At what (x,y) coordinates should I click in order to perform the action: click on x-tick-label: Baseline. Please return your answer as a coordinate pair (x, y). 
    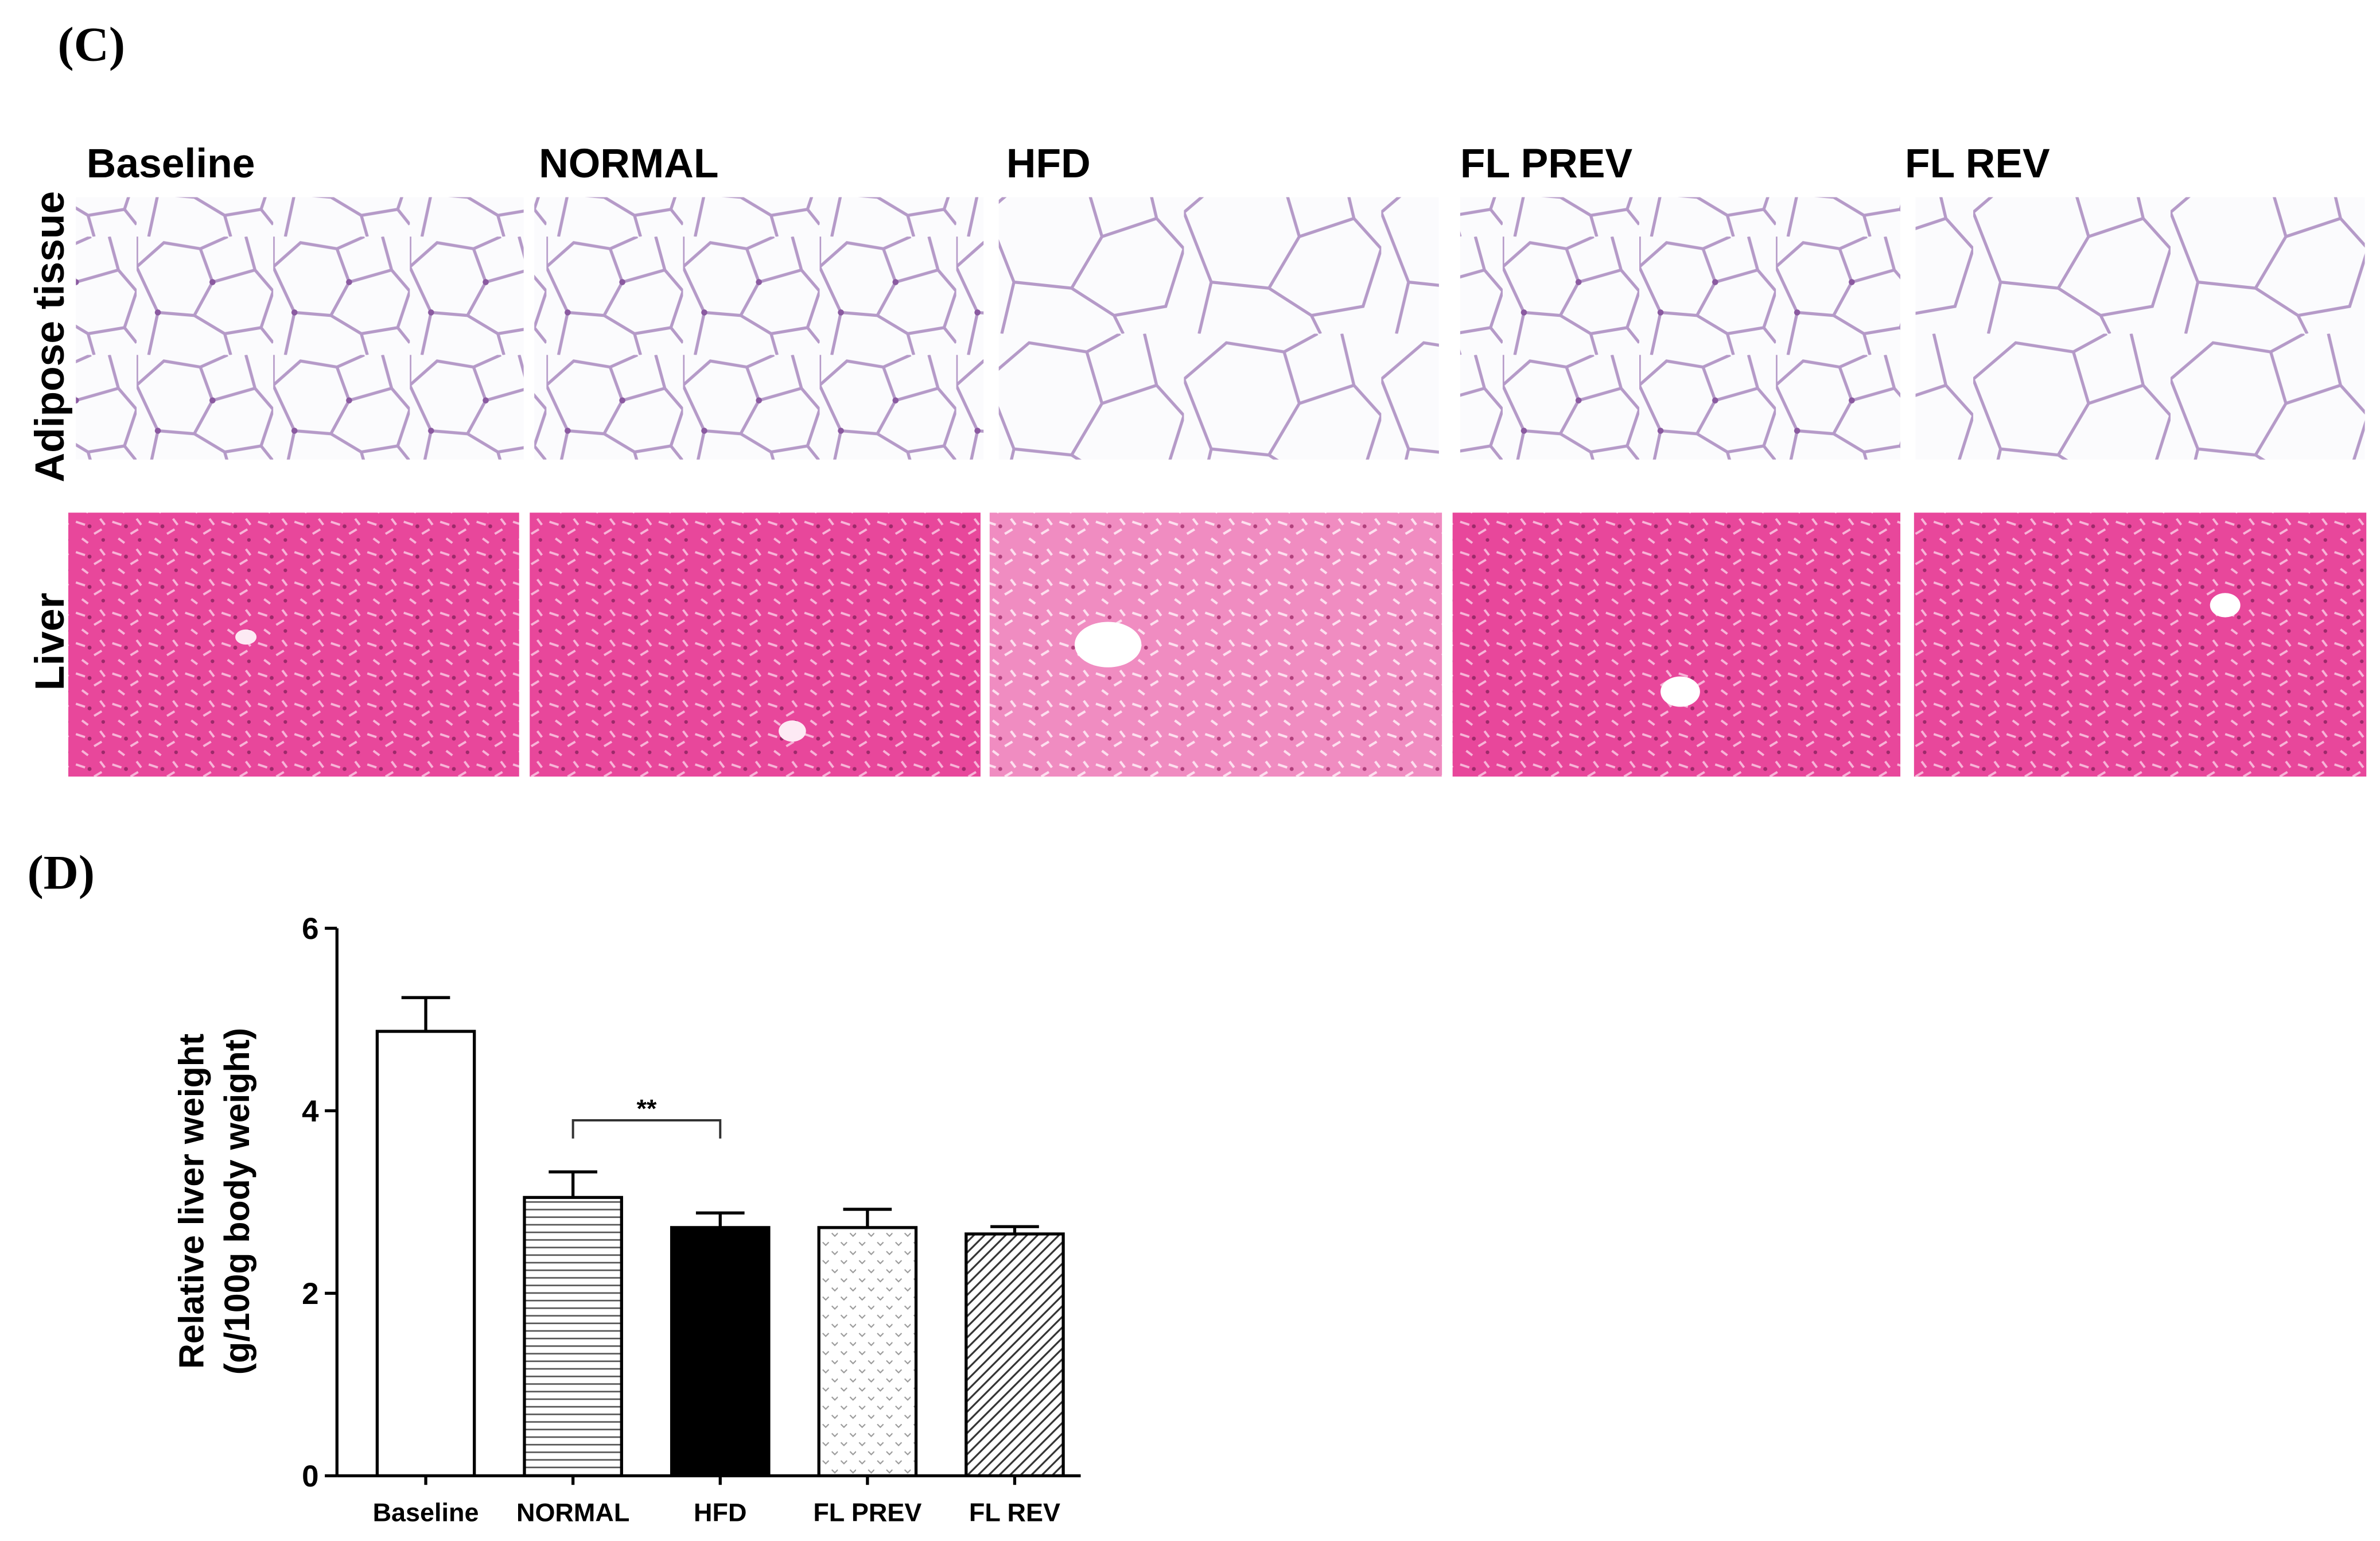
    Looking at the image, I should click on (426, 1512).